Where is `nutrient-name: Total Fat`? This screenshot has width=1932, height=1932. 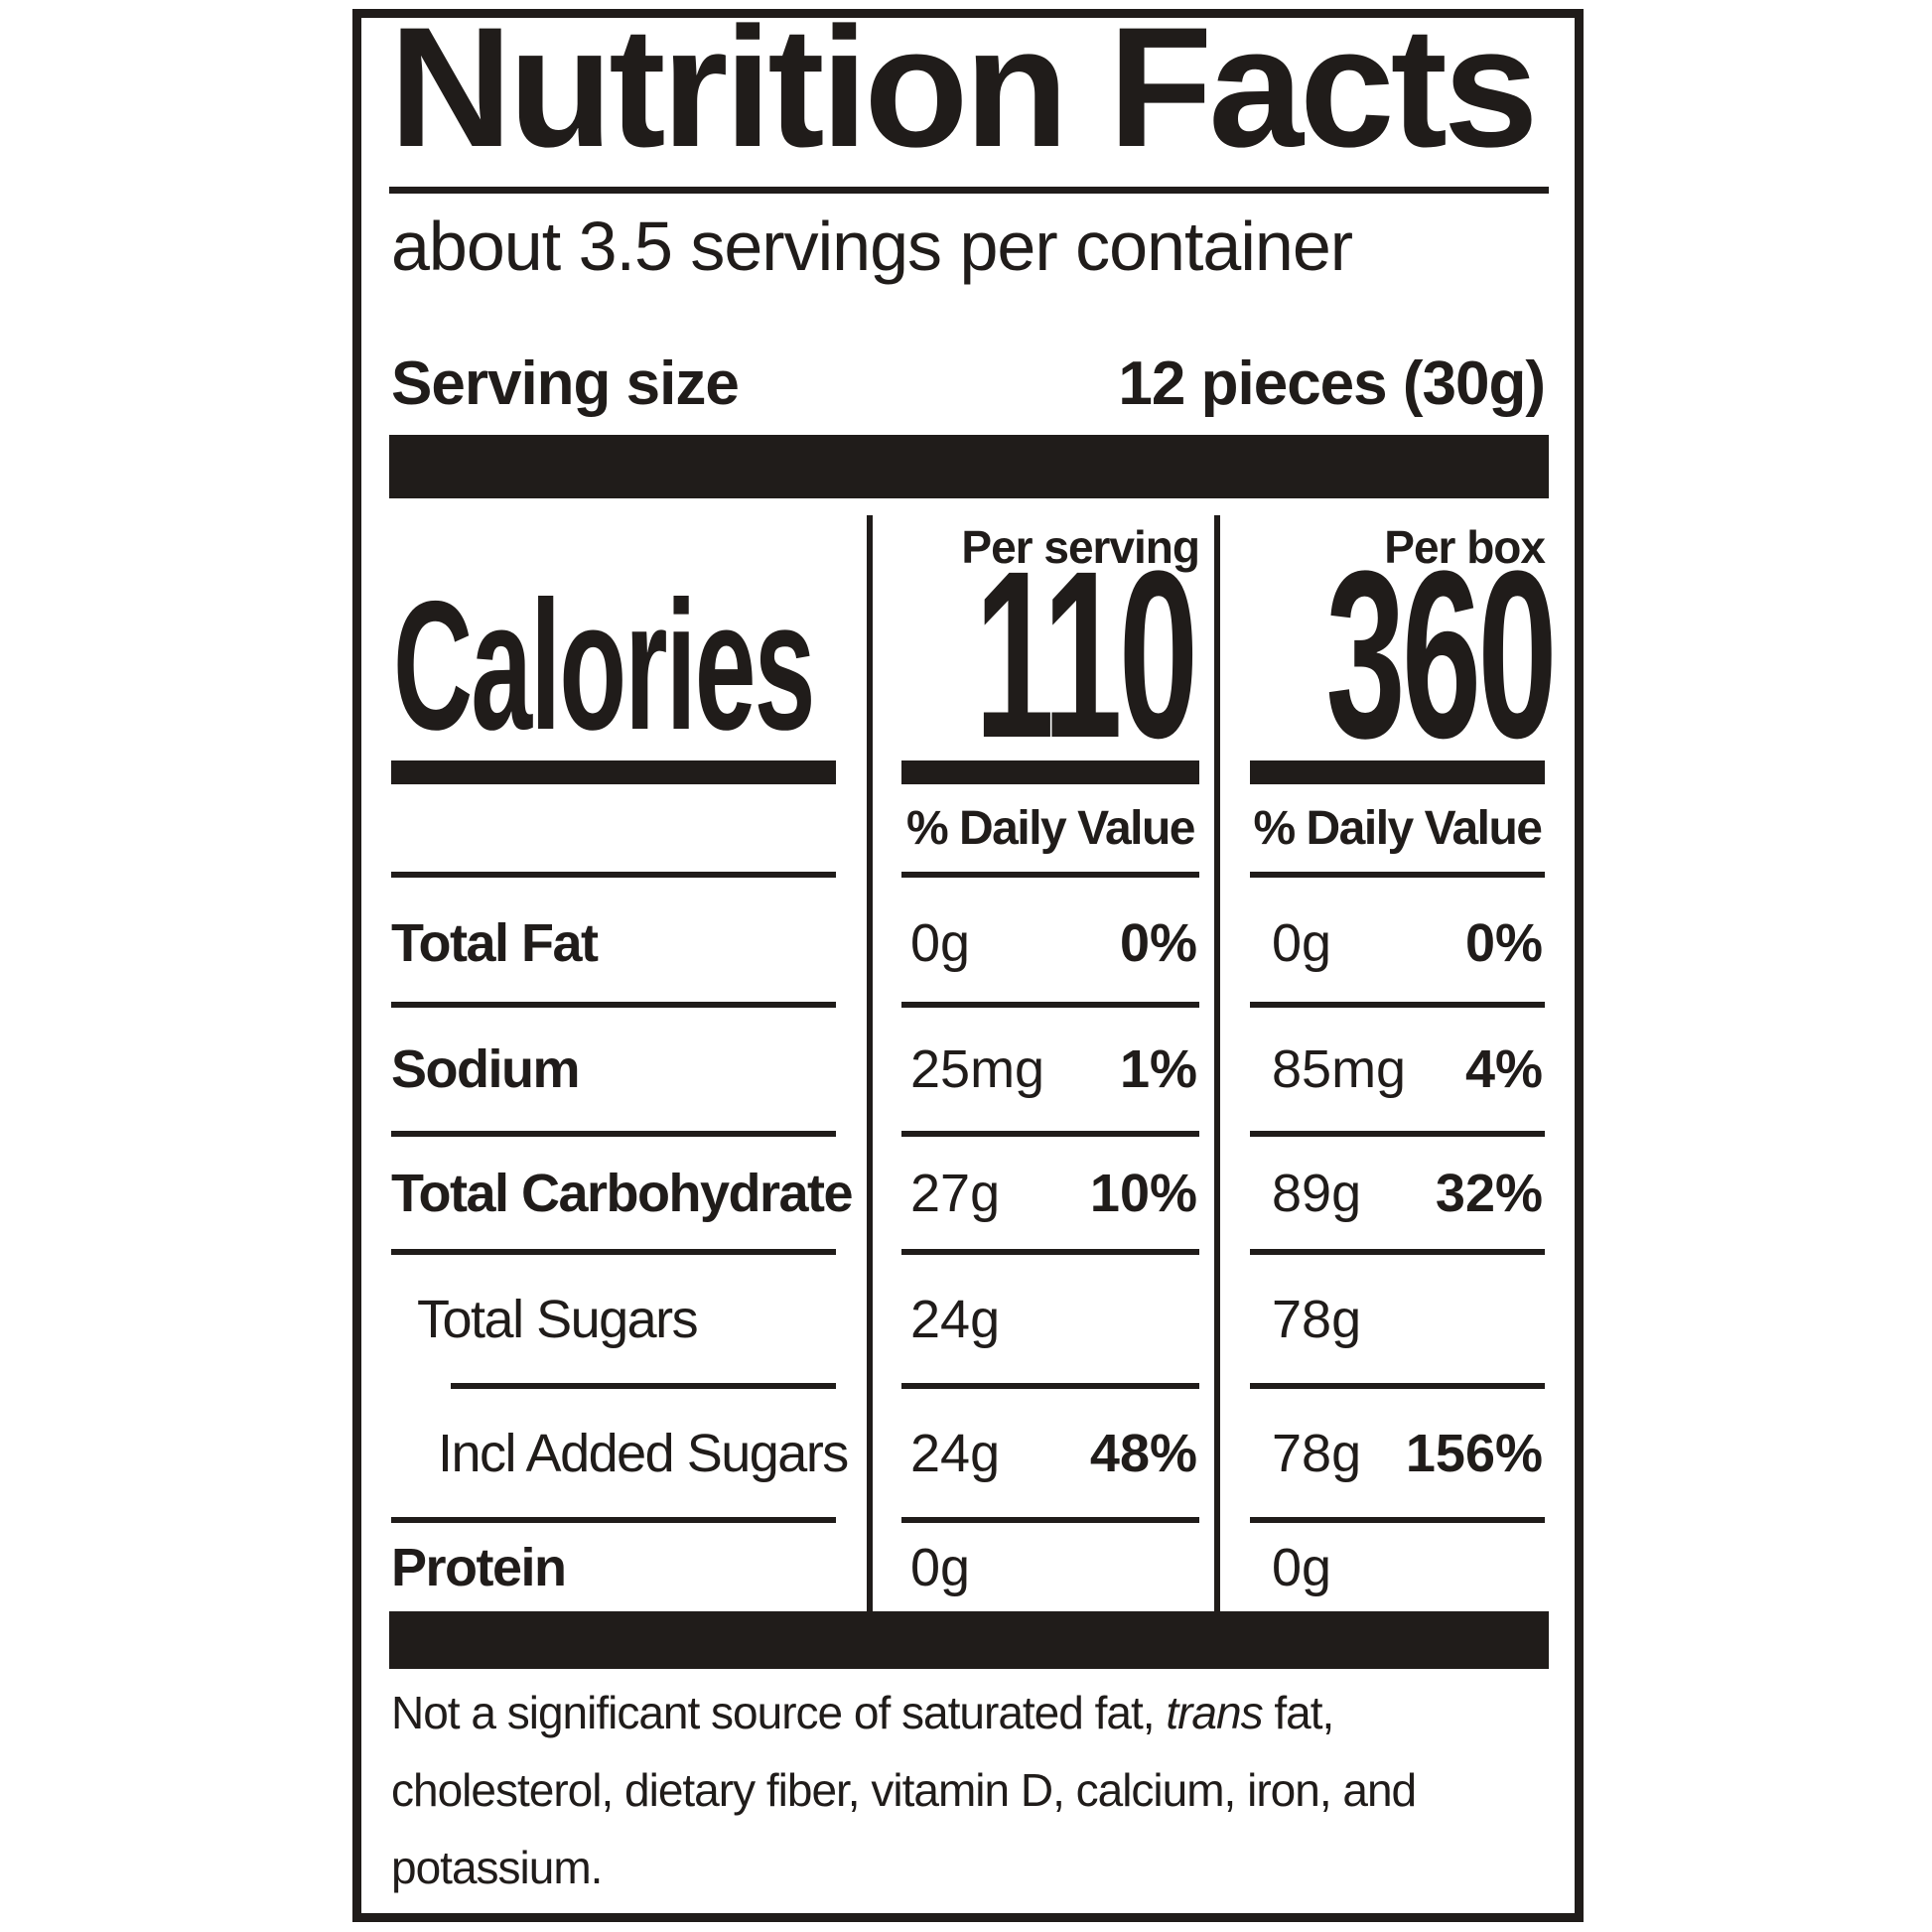
nutrient-name: Total Fat is located at coordinates (495, 943).